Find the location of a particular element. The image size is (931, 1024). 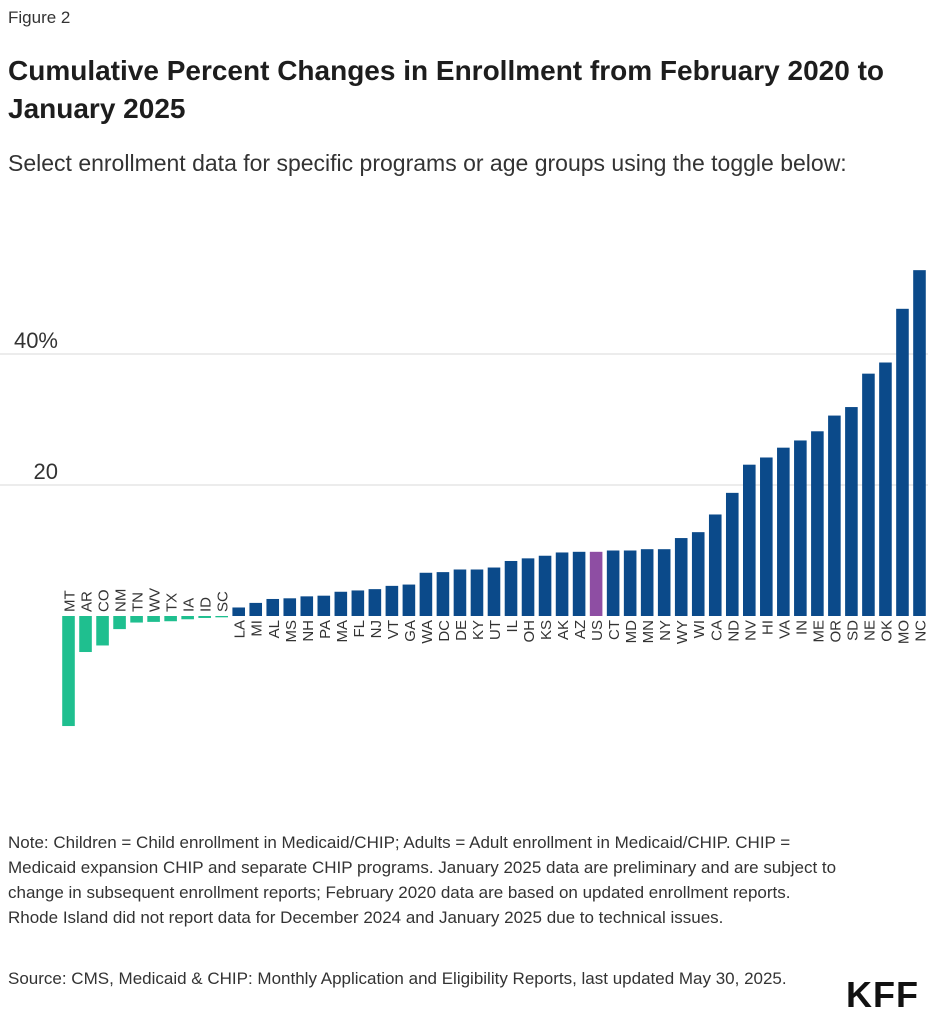

bar-fl is located at coordinates (358, 603).